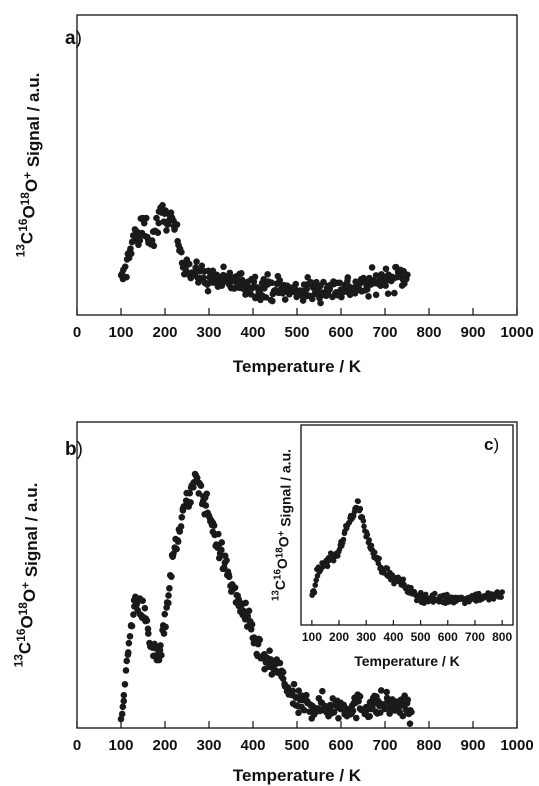  What do you see at coordinates (74, 449) in the screenshot?
I see `panel-label-b: b)` at bounding box center [74, 449].